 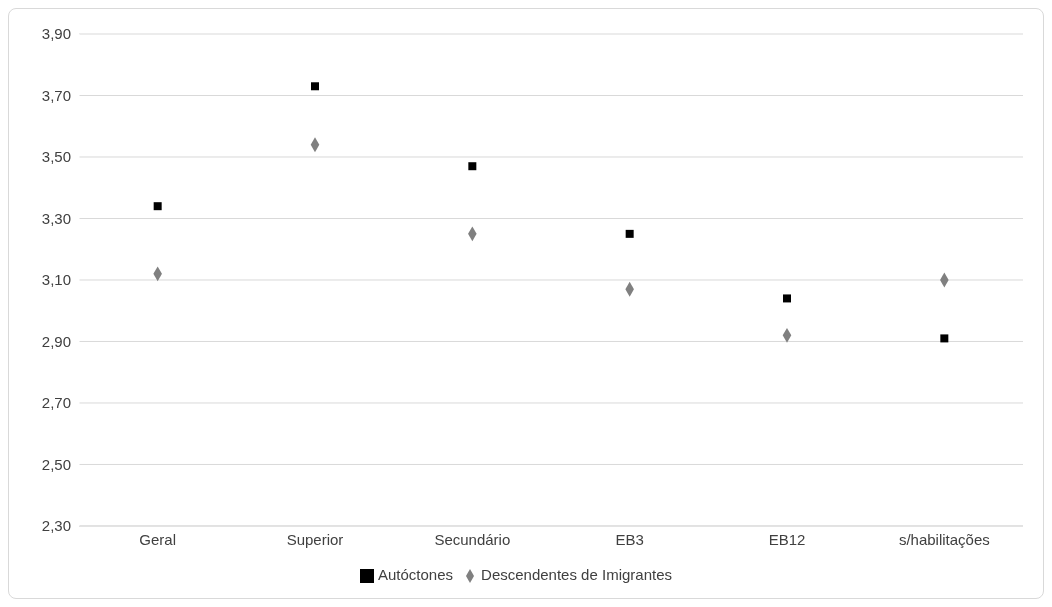 What do you see at coordinates (56, 95) in the screenshot?
I see `y-tick-label: 3,70` at bounding box center [56, 95].